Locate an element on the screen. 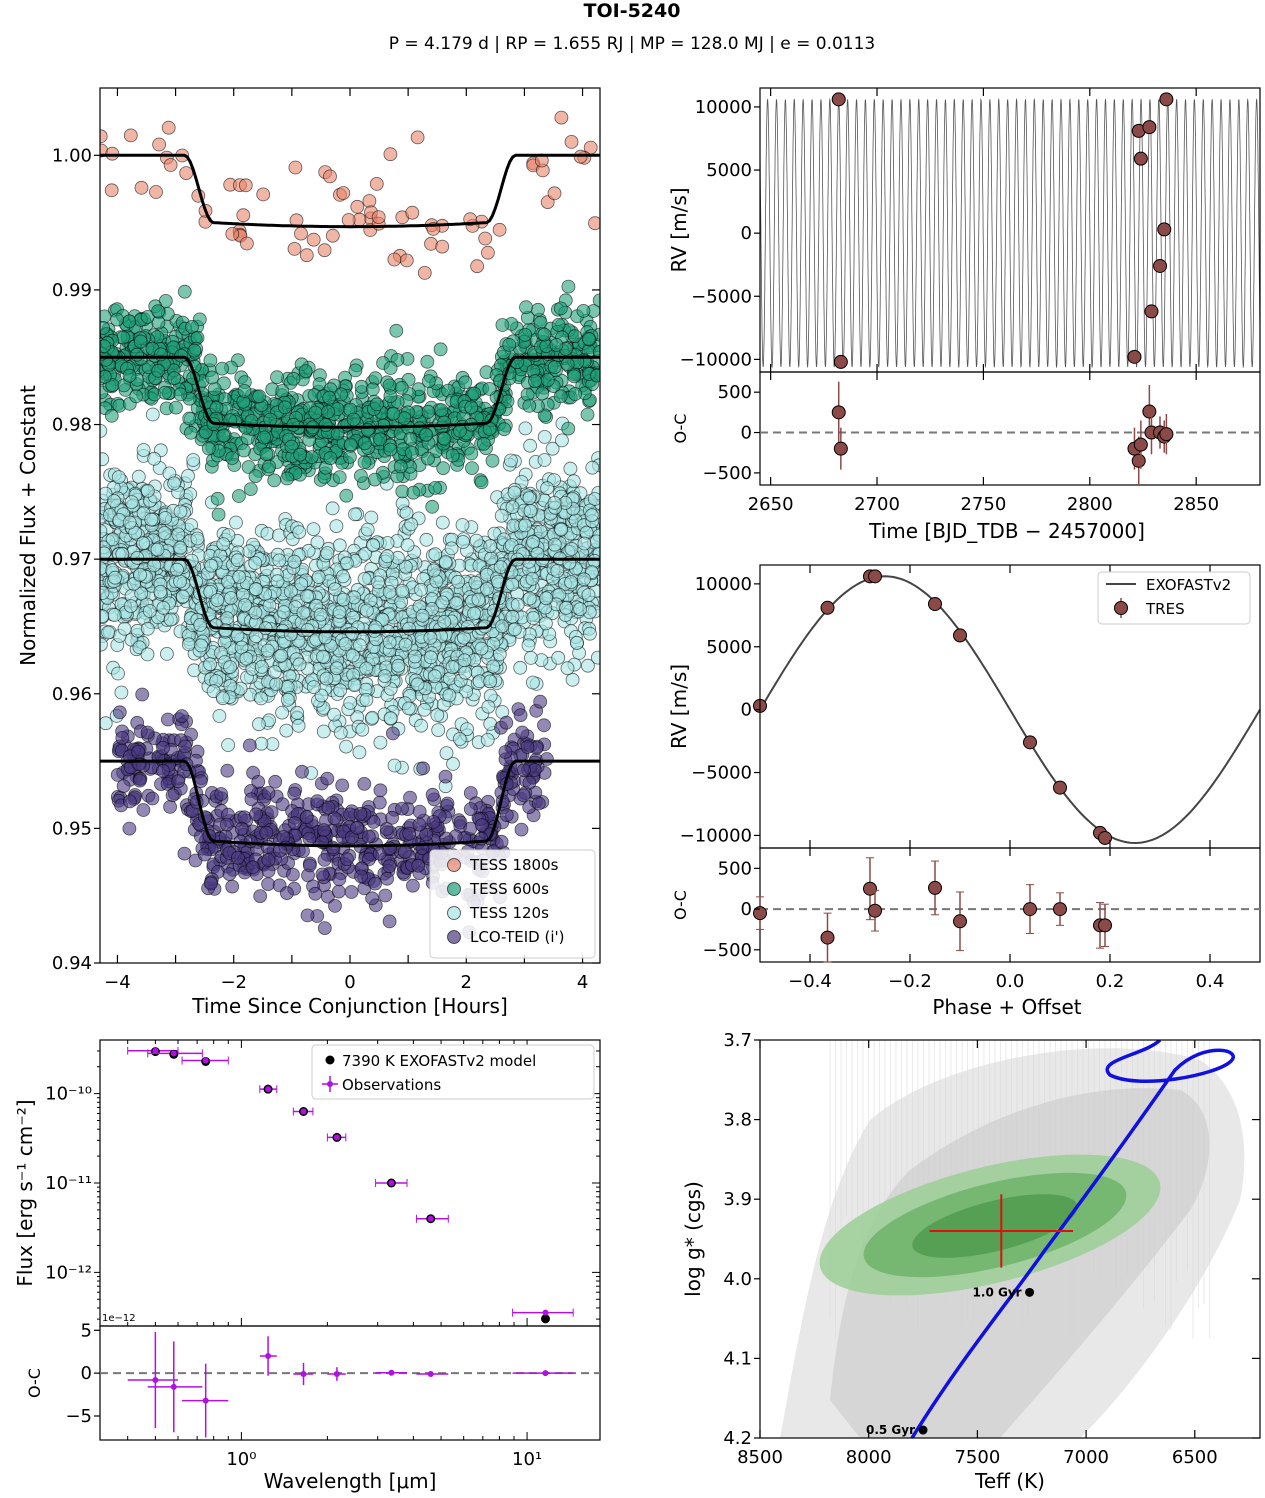 The image size is (1265, 1498). x-tick-label: 2 is located at coordinates (466, 982).